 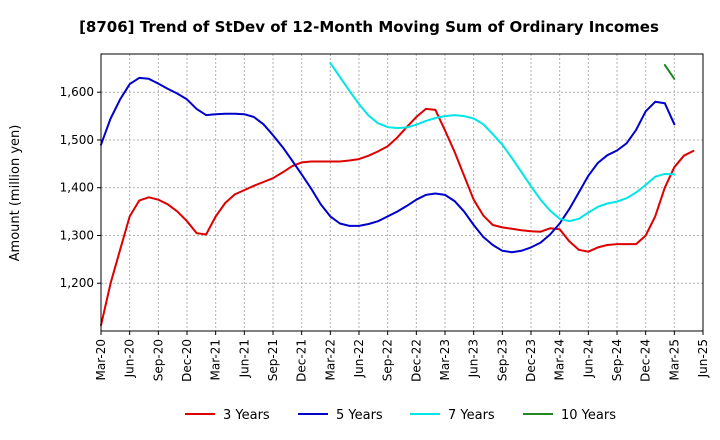 I want to click on y-axis-ticks: 1,200 1,300 1,400 1,500 1,600, so click(x=80, y=187).